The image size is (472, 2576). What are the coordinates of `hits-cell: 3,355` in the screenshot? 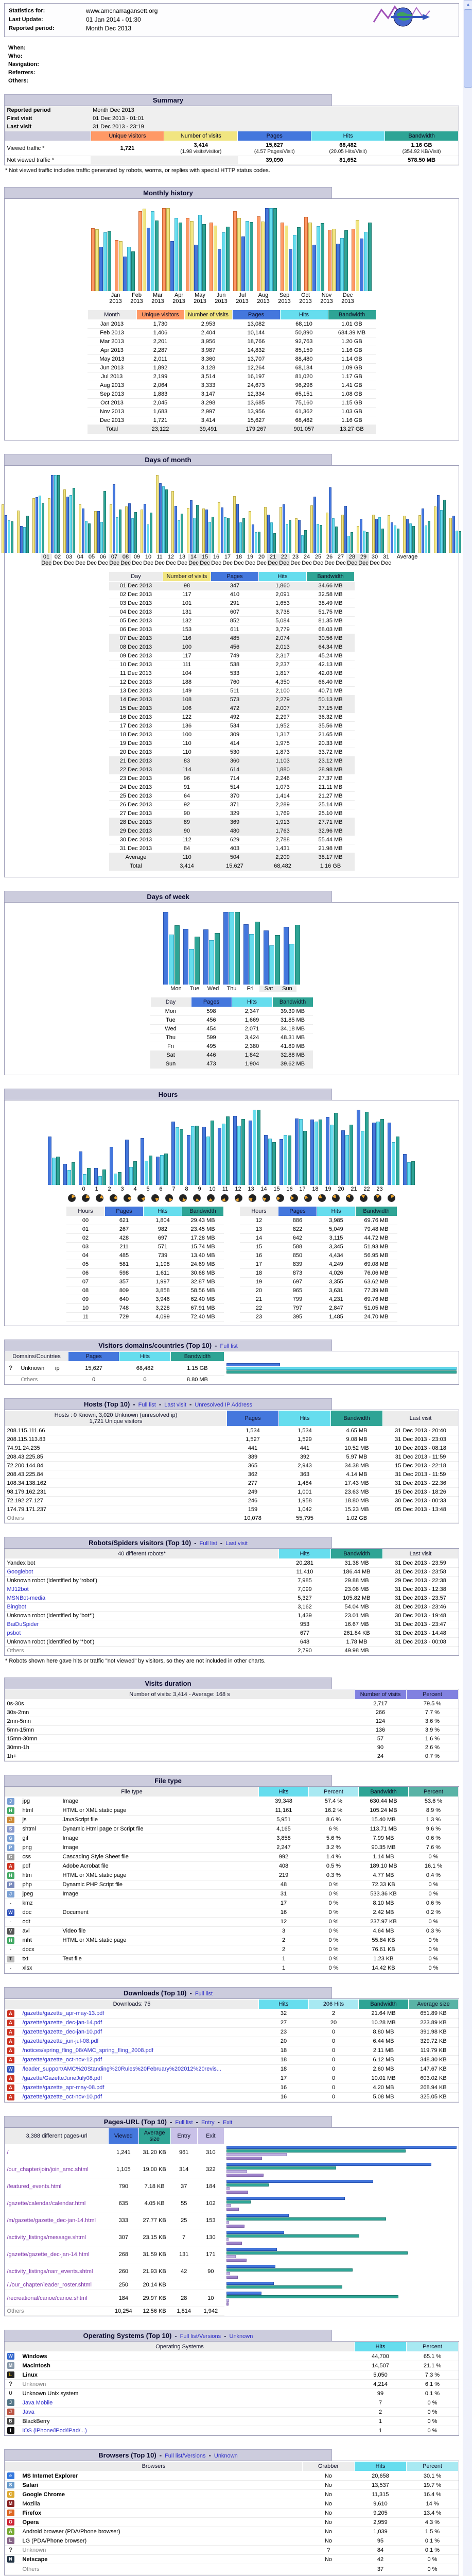 It's located at (337, 1281).